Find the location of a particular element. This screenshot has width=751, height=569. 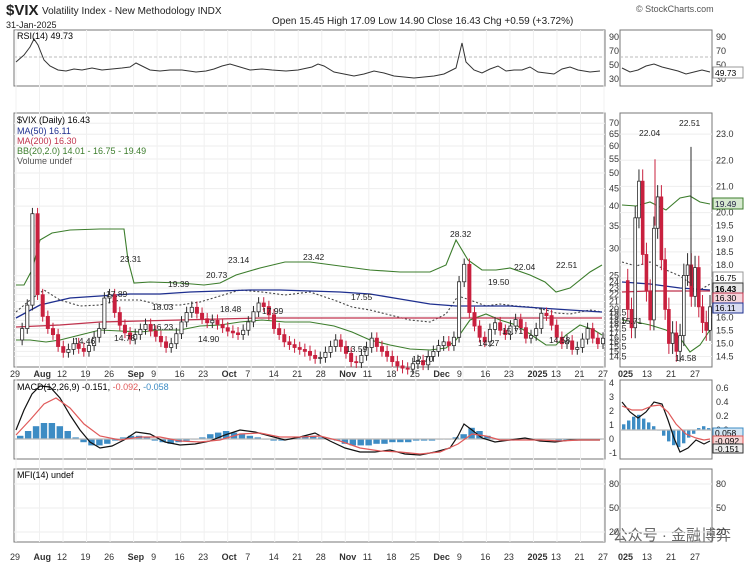

rsi-series is located at coordinates (363, 58).